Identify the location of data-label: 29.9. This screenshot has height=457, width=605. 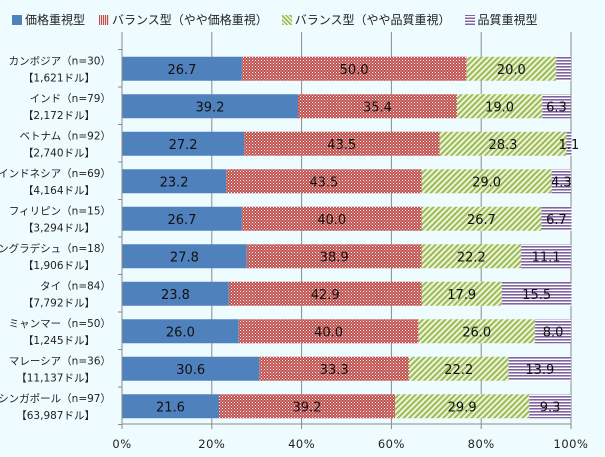
(462, 407).